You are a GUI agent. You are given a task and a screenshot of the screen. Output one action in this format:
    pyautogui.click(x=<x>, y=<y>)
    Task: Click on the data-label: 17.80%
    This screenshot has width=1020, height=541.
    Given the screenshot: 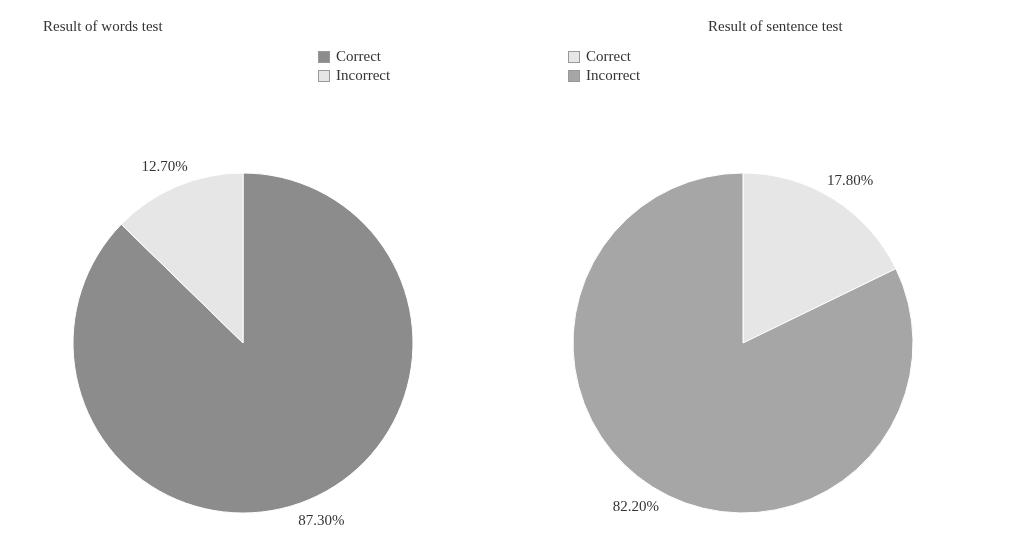 What is the action you would take?
    pyautogui.click(x=850, y=180)
    